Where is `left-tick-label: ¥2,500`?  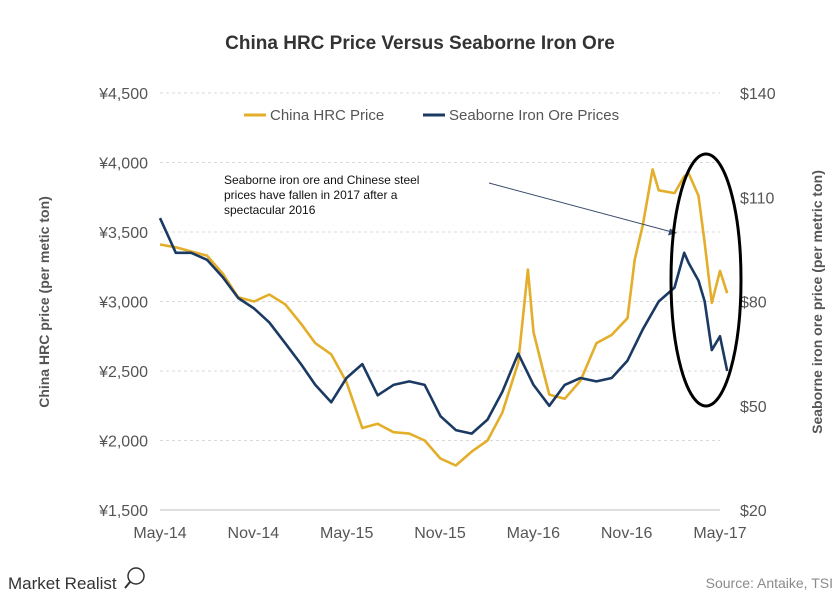
left-tick-label: ¥2,500 is located at coordinates (123, 372).